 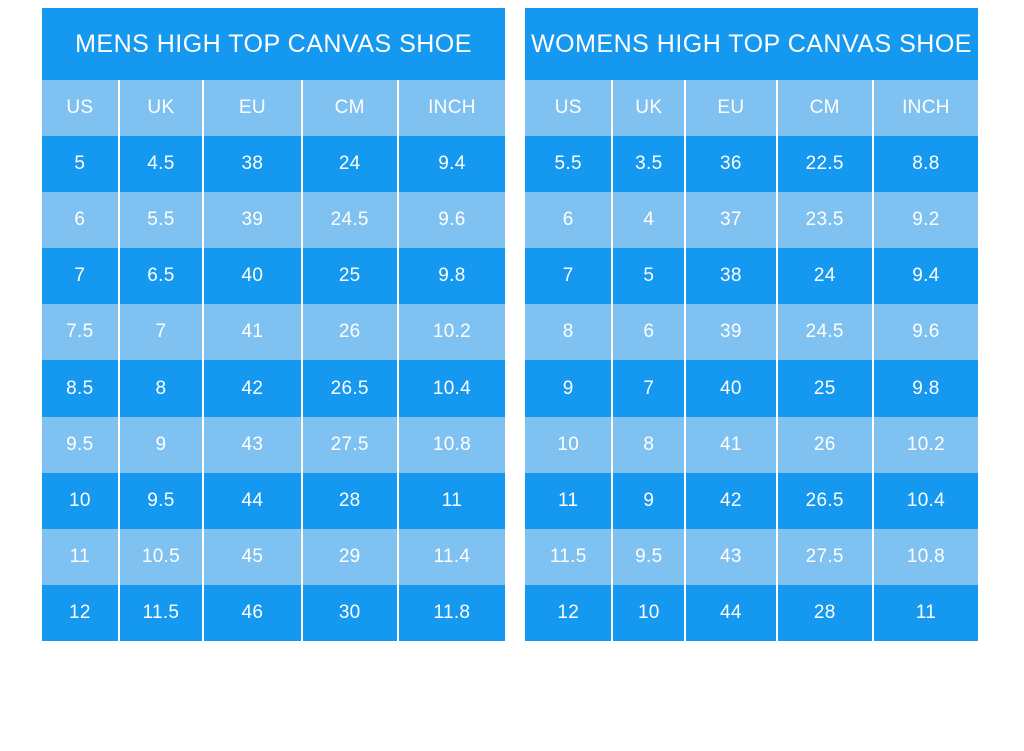 I want to click on table-row: 10 9.5 44 28 11, so click(x=273, y=500).